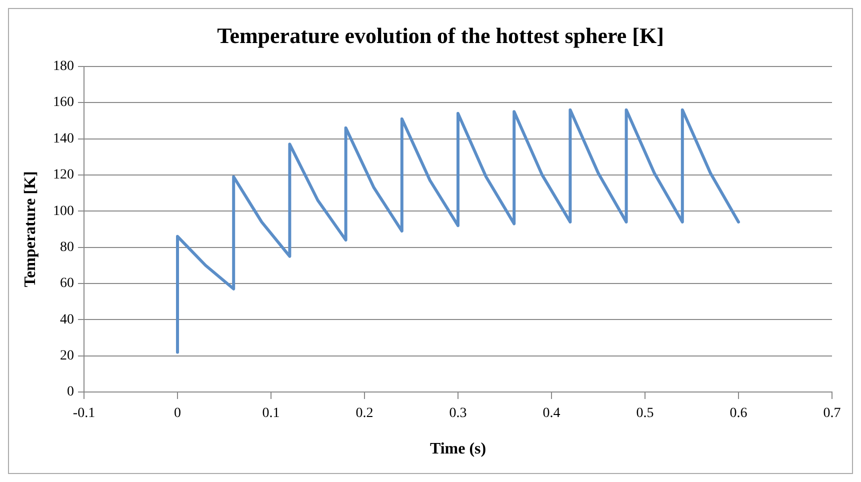 This screenshot has width=861, height=482. Describe the element at coordinates (551, 414) in the screenshot. I see `x-tick-label: 0.4` at that location.